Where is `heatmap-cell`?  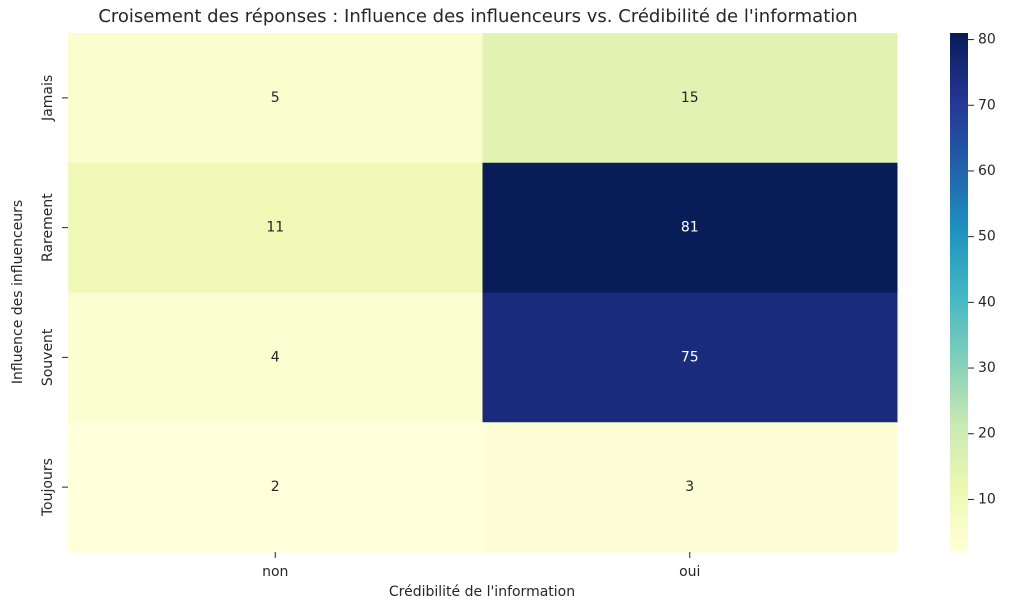
heatmap-cell is located at coordinates (275, 357).